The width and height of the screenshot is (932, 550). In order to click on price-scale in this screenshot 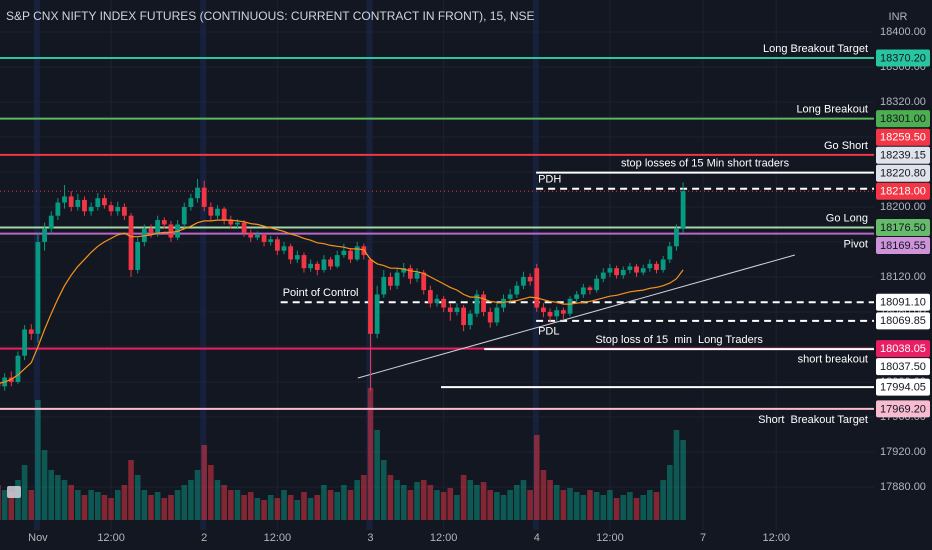, I will do `click(903, 275)`.